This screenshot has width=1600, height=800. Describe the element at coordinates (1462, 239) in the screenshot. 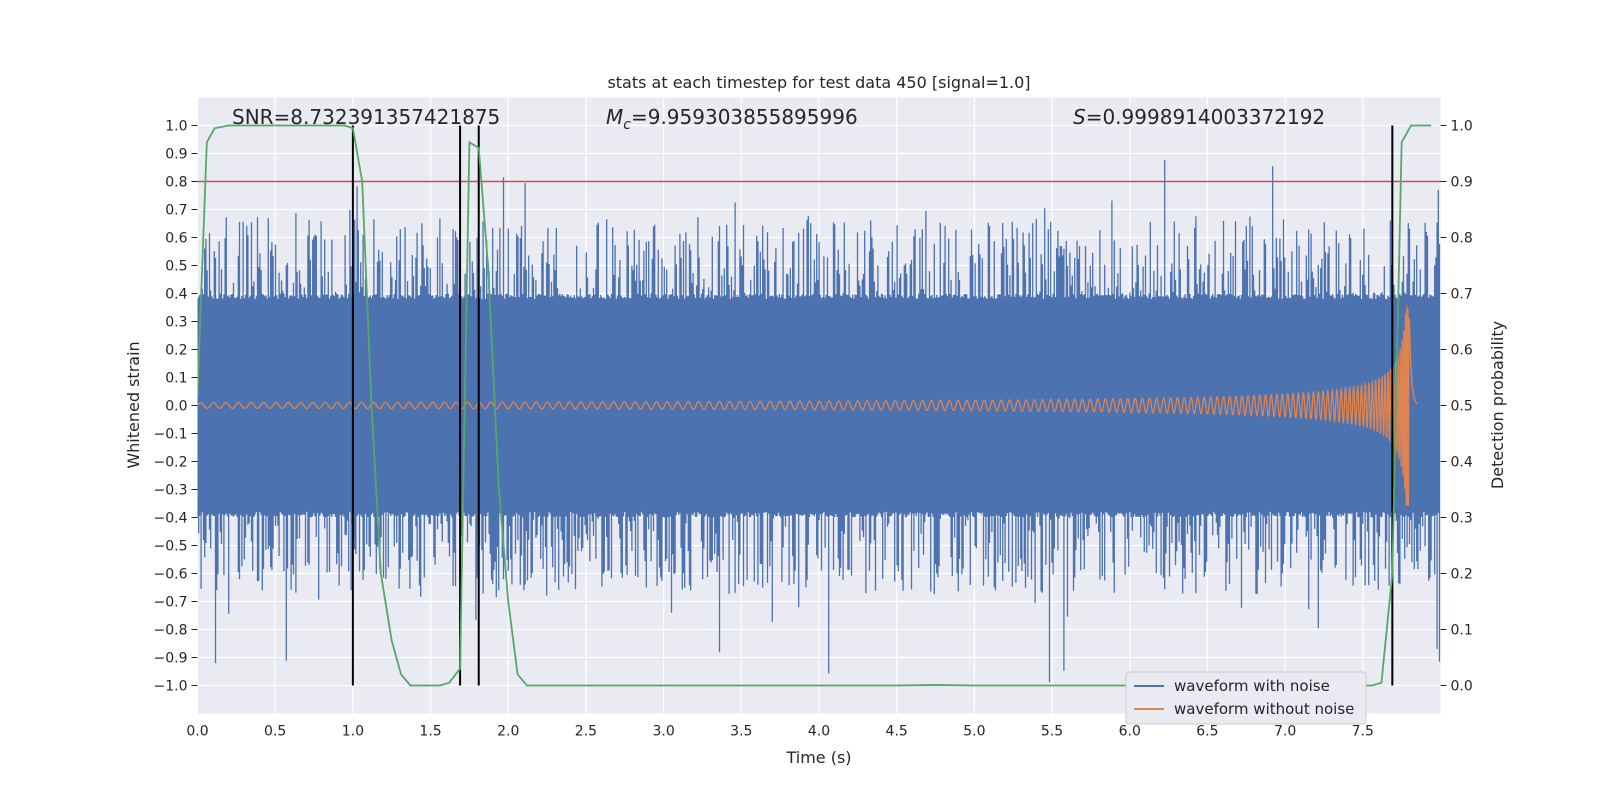

I see `y-right-tick-label: 0.8` at that location.